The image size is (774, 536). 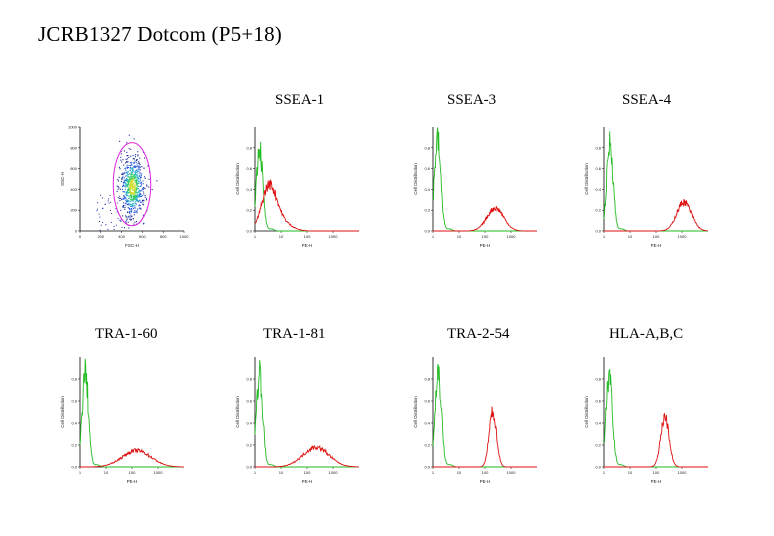 I want to click on y-tick-label: 0.6, so click(x=74, y=401).